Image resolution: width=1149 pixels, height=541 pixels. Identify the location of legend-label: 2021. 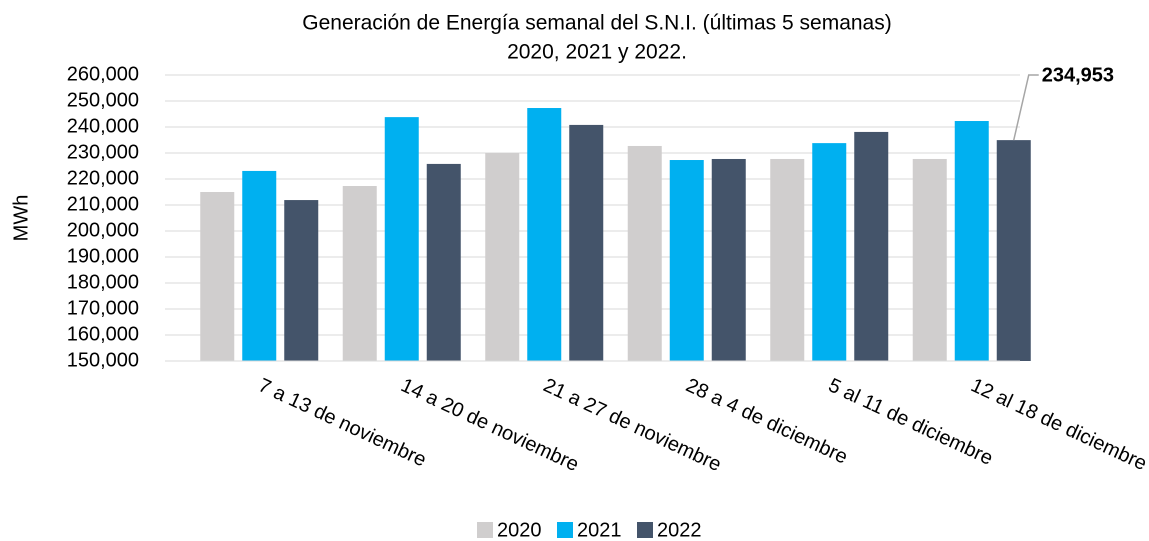
(599, 530).